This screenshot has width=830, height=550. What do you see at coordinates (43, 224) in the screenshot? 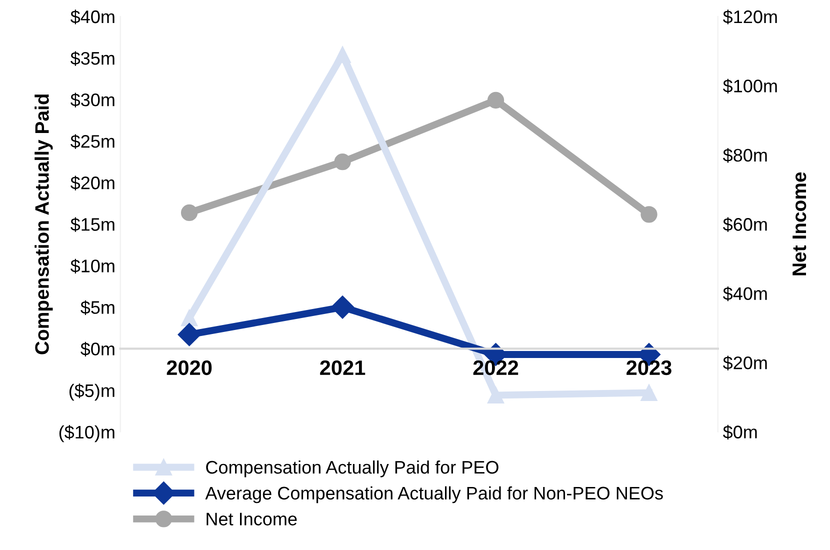
I see `y-axis-title: Compensation Actually Paid` at bounding box center [43, 224].